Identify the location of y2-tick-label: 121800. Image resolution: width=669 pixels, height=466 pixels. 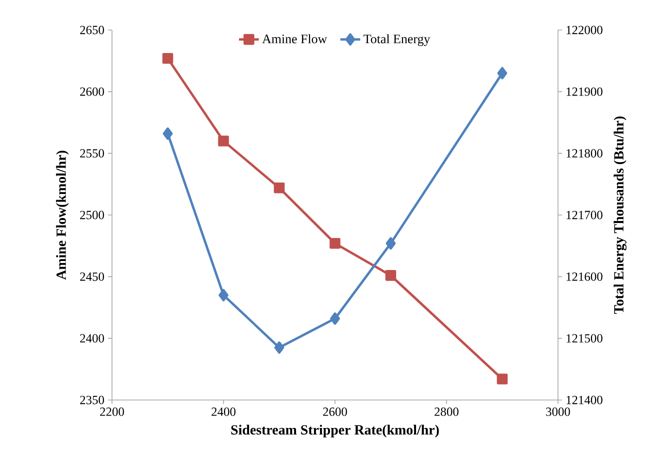
(584, 153).